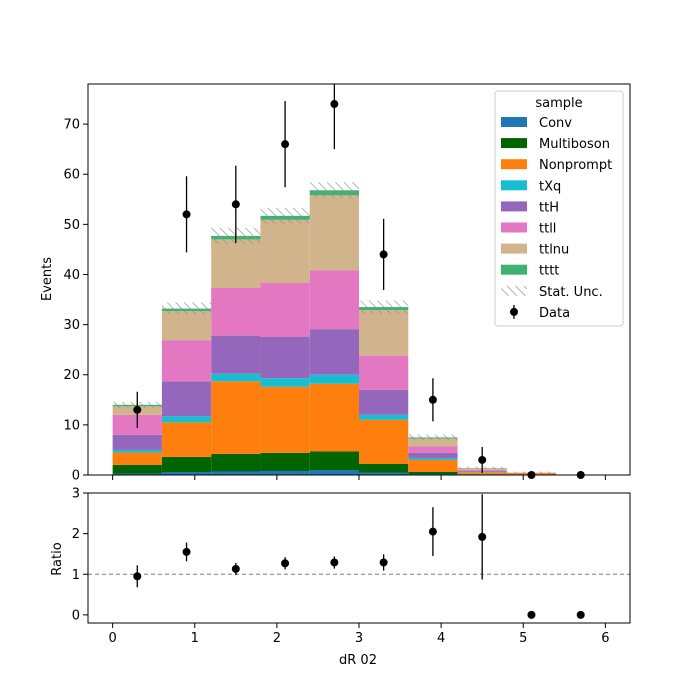  I want to click on x-tick-label-1: 1, so click(195, 638).